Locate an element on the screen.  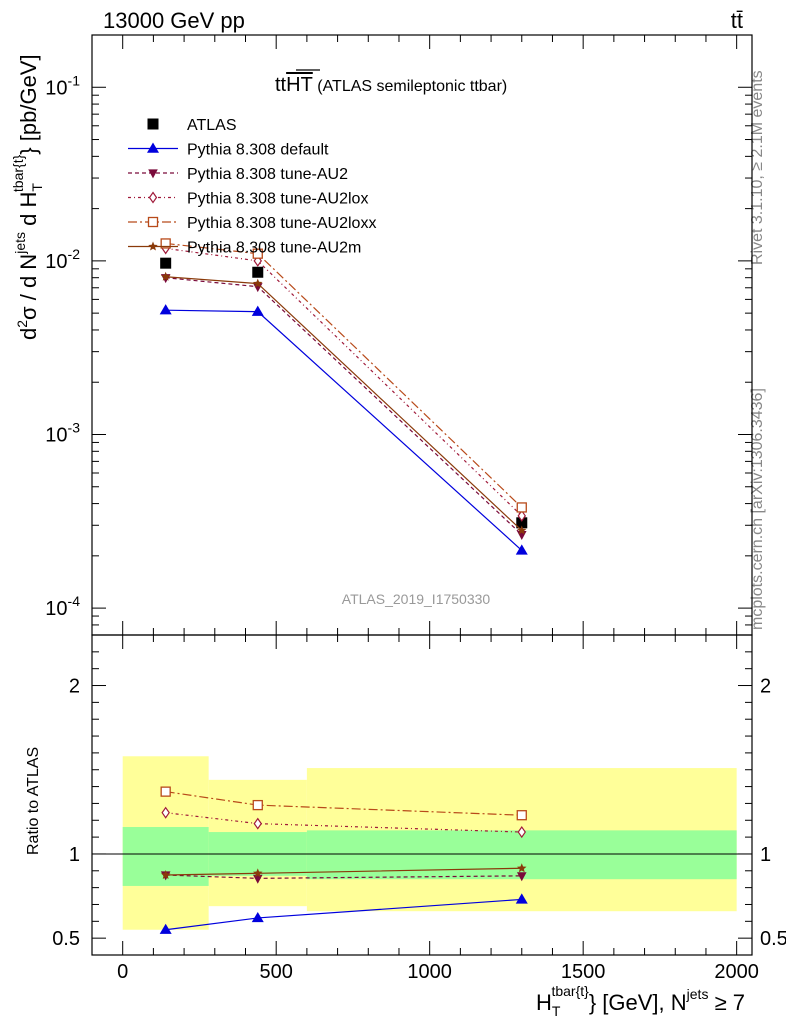
legend-marker-pythia-8-308-tune-au2lox is located at coordinates (153, 197).